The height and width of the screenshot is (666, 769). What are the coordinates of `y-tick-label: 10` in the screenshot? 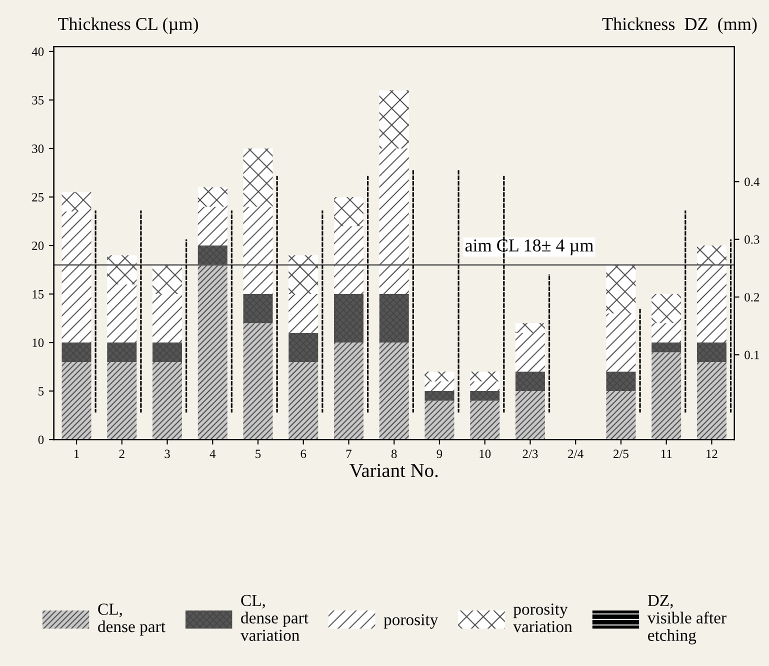 It's located at (38, 342).